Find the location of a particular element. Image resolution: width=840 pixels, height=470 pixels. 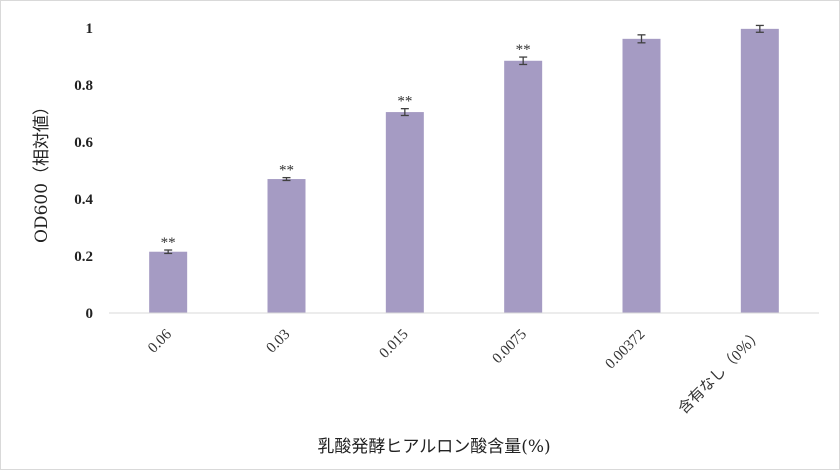

y-tick-label: 1 is located at coordinates (90, 29).